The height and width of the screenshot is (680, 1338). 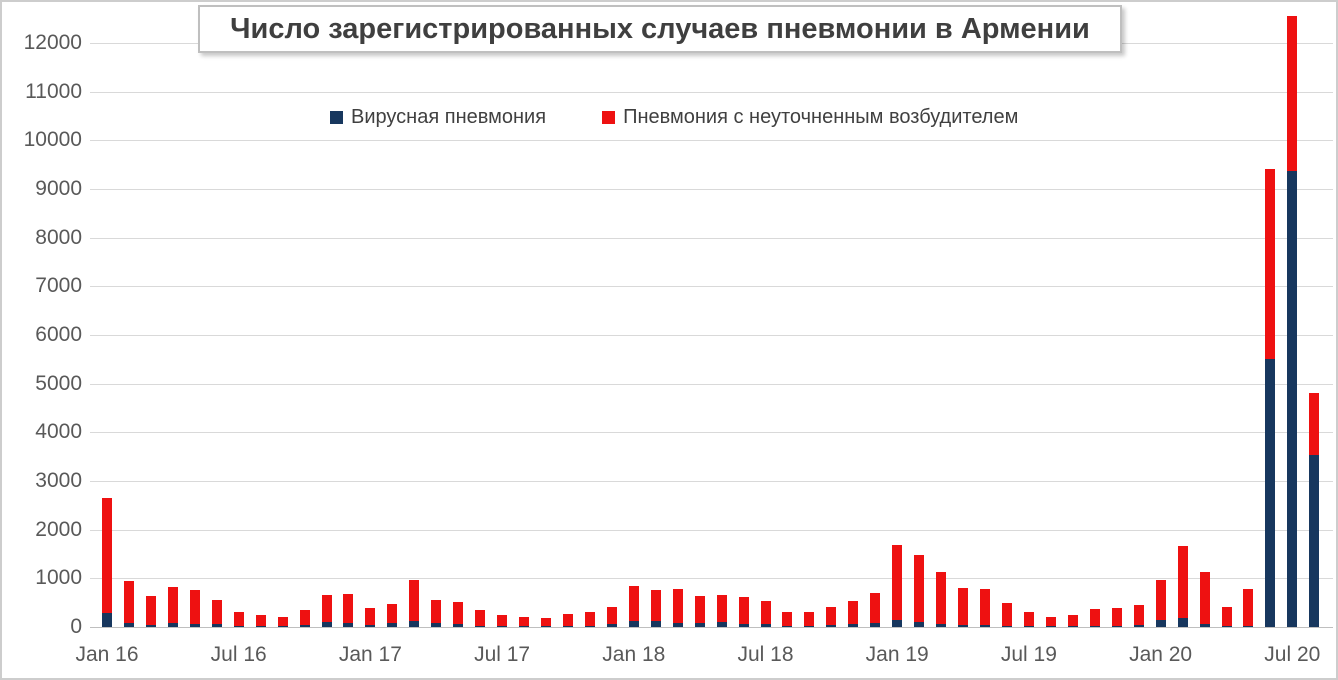 I want to click on legend-item-viral: Вирусная пневмония, so click(x=438, y=117).